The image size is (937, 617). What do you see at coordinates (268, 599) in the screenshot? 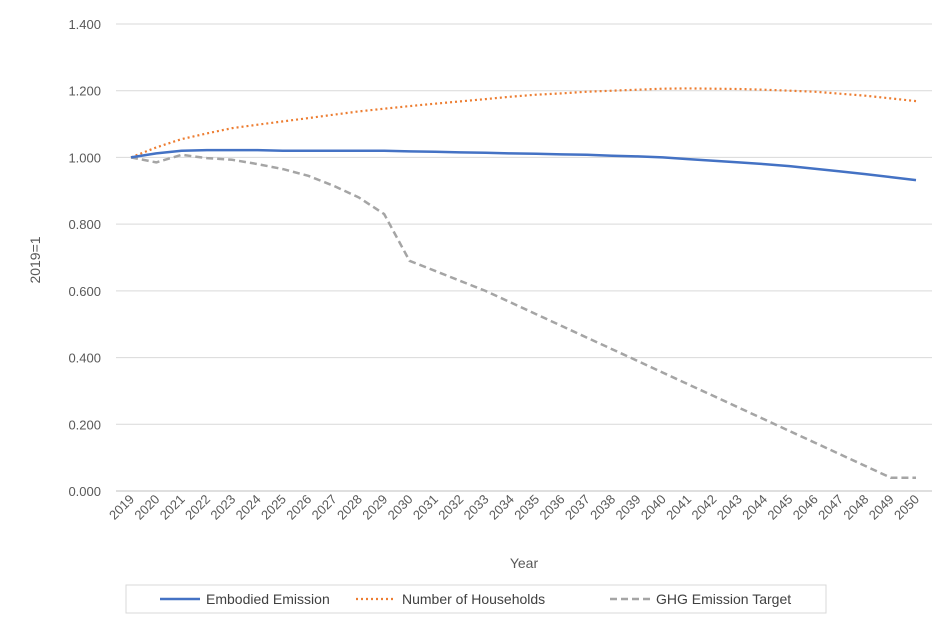
I see `legend-label: Embodied Emission` at bounding box center [268, 599].